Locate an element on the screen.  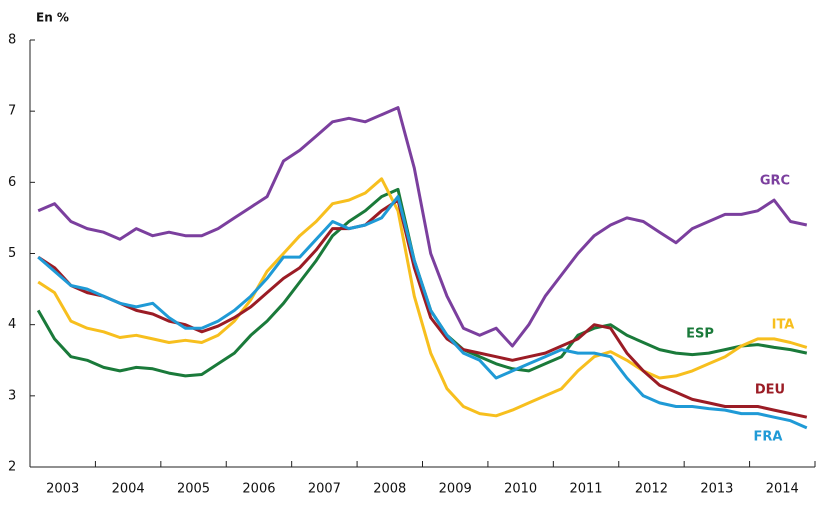
series-label: ESP is located at coordinates (700, 334).